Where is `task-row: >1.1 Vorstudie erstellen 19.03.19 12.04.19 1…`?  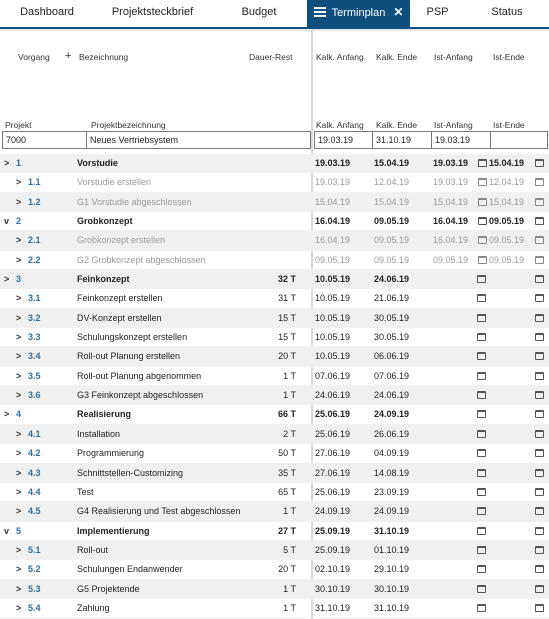
task-row: >1.1 Vorstudie erstellen 19.03.19 12.04.19 1… is located at coordinates (274, 183).